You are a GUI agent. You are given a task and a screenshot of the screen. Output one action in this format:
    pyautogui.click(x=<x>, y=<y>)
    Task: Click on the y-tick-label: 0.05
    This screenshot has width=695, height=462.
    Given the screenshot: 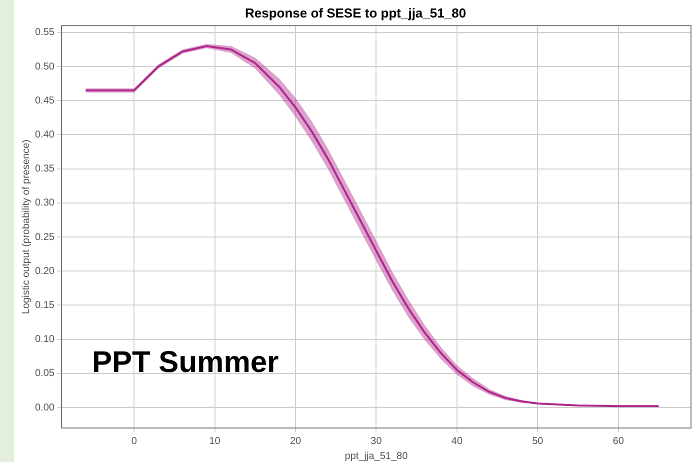 What is the action you would take?
    pyautogui.click(x=44, y=374)
    